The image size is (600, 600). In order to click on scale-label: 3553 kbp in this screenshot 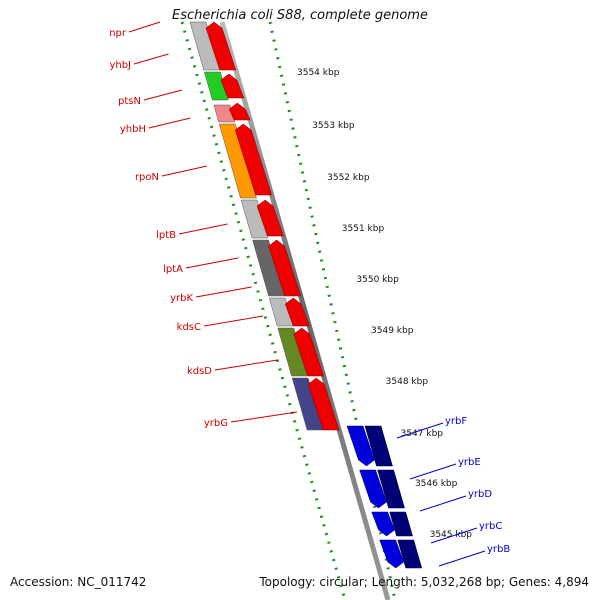, I will do `click(333, 126)`.